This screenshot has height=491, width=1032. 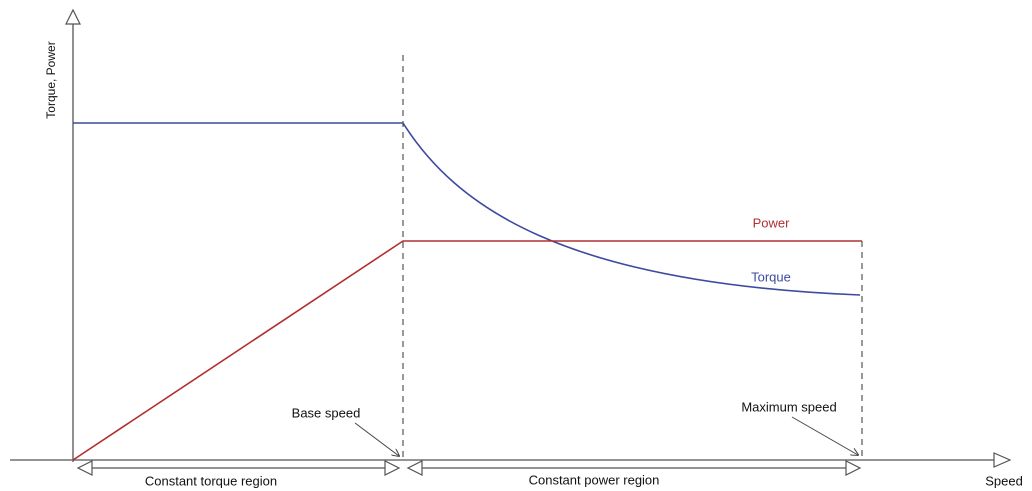 I want to click on torque-label: Torque, so click(x=771, y=276).